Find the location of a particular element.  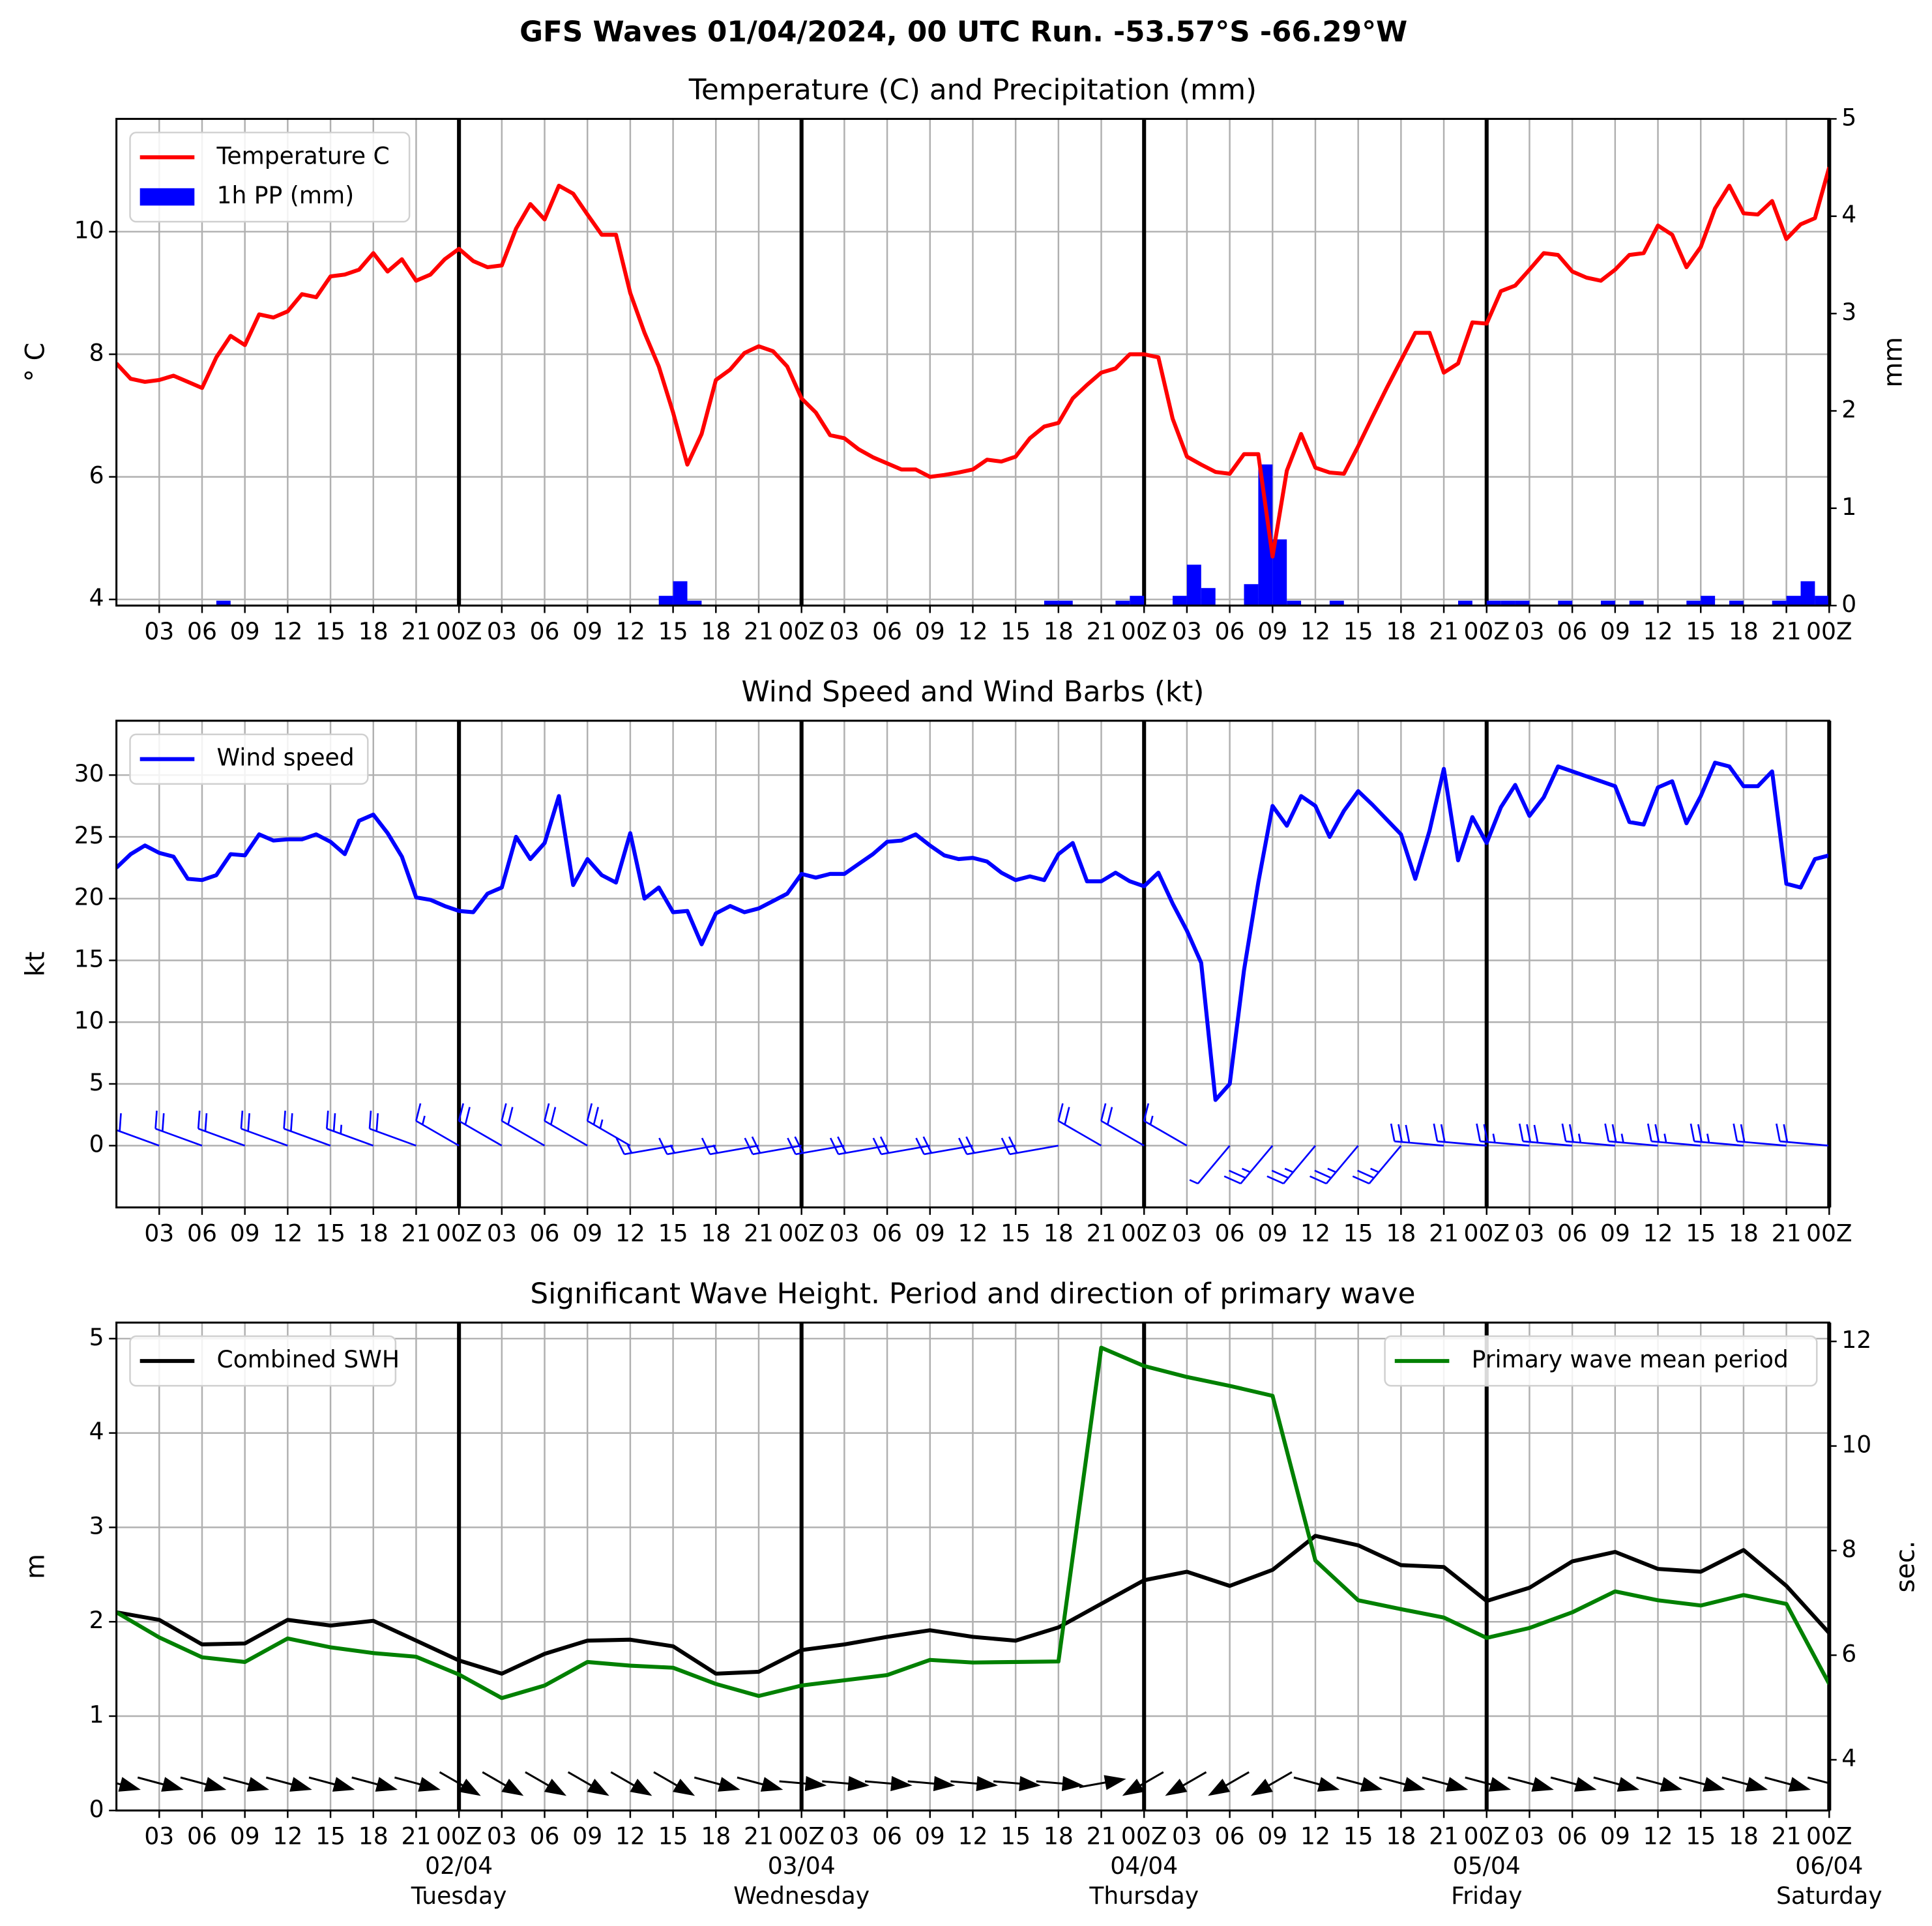

x-tick-label: 00Z 03/04 Wednesday is located at coordinates (801, 1866).